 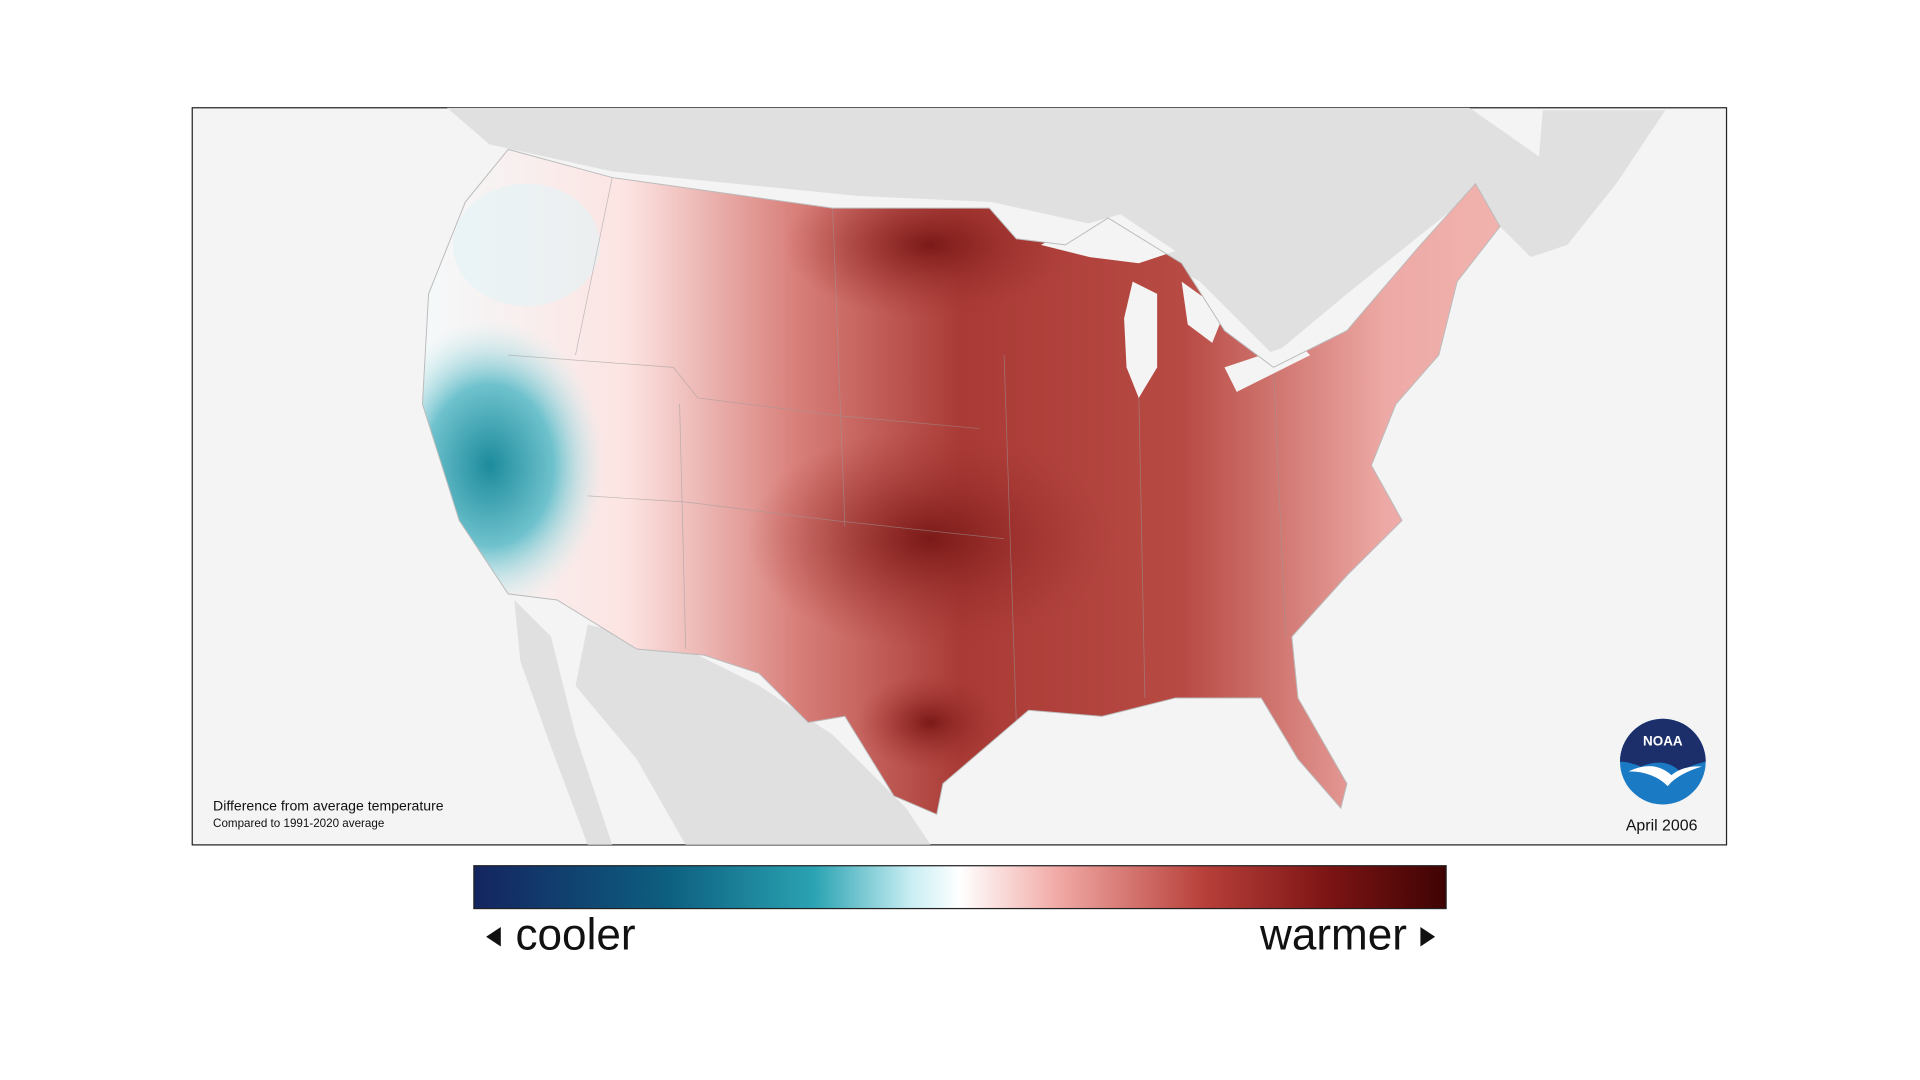 What do you see at coordinates (1333, 935) in the screenshot?
I see `legend-high-label: warmer` at bounding box center [1333, 935].